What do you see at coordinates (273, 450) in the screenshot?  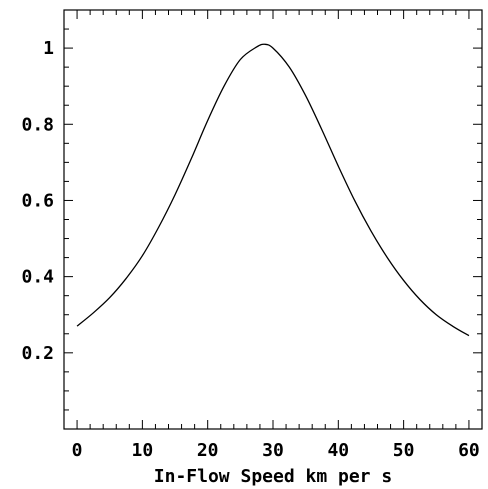 I see `x-tick-label: 30` at bounding box center [273, 450].